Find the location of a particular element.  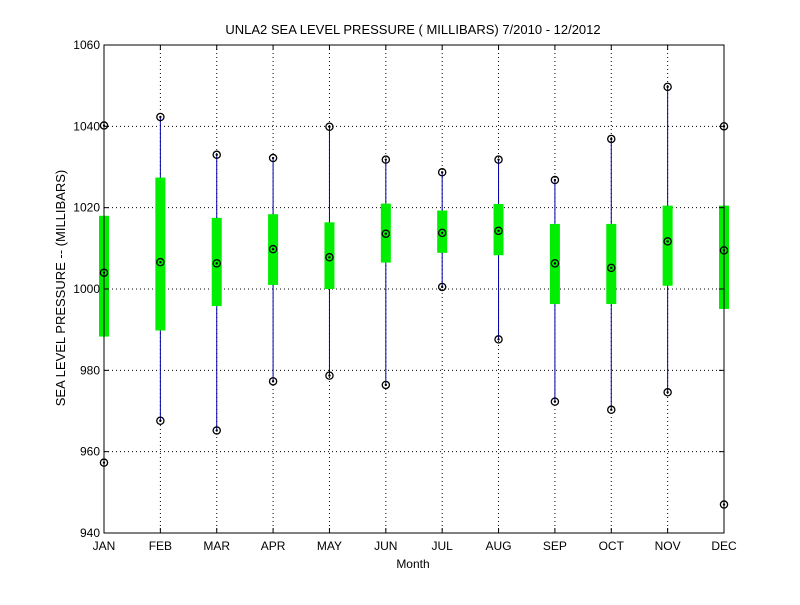

y-tick-label: 1020 is located at coordinates (86, 208).